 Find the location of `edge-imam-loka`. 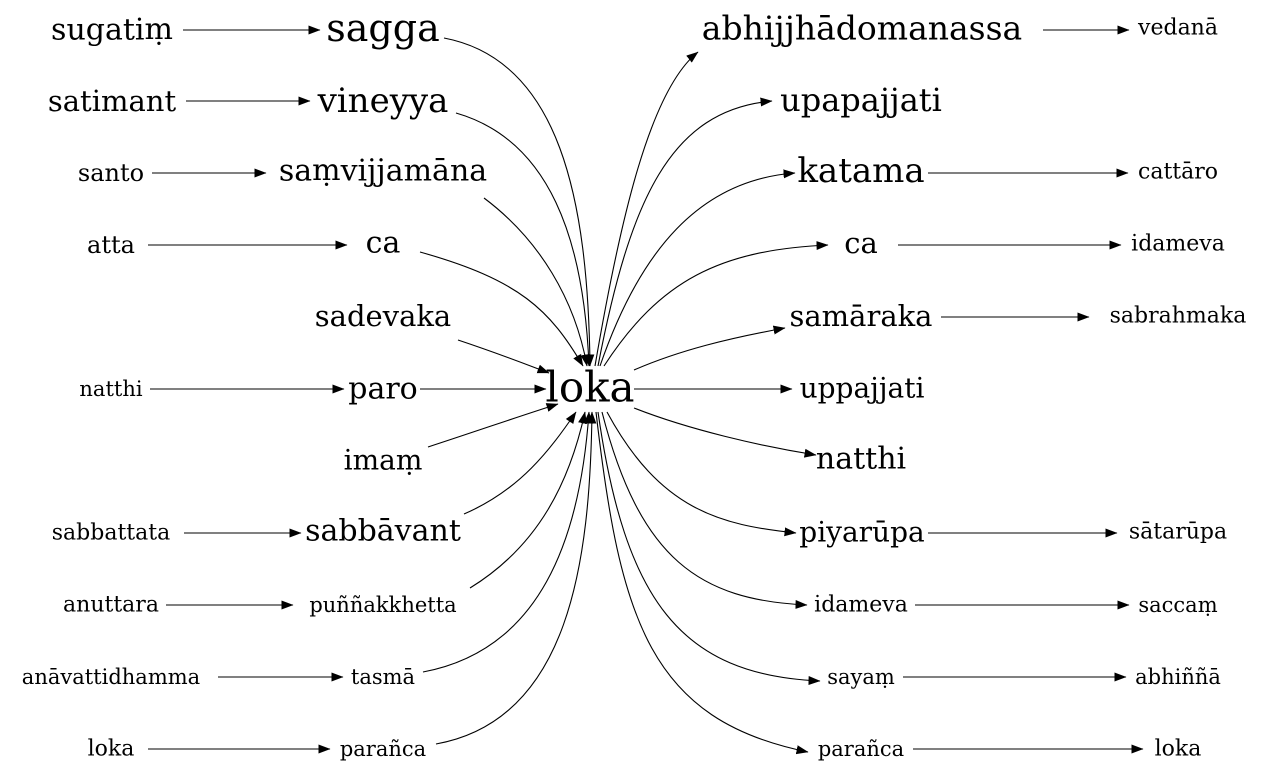

edge-imam-loka is located at coordinates (493, 425).